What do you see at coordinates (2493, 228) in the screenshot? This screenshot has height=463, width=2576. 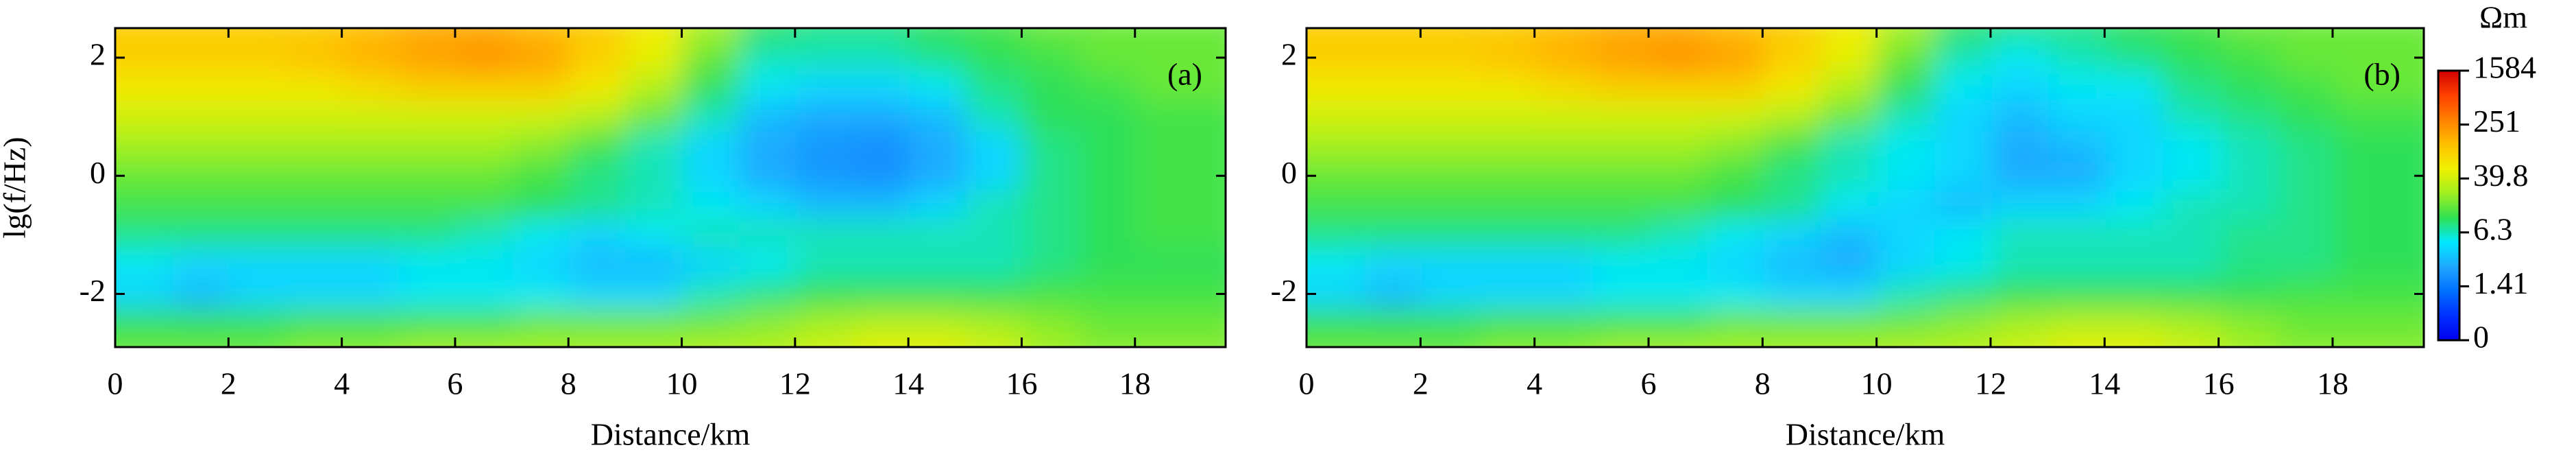 I see `colorbar-tick-label: 6.3` at bounding box center [2493, 228].